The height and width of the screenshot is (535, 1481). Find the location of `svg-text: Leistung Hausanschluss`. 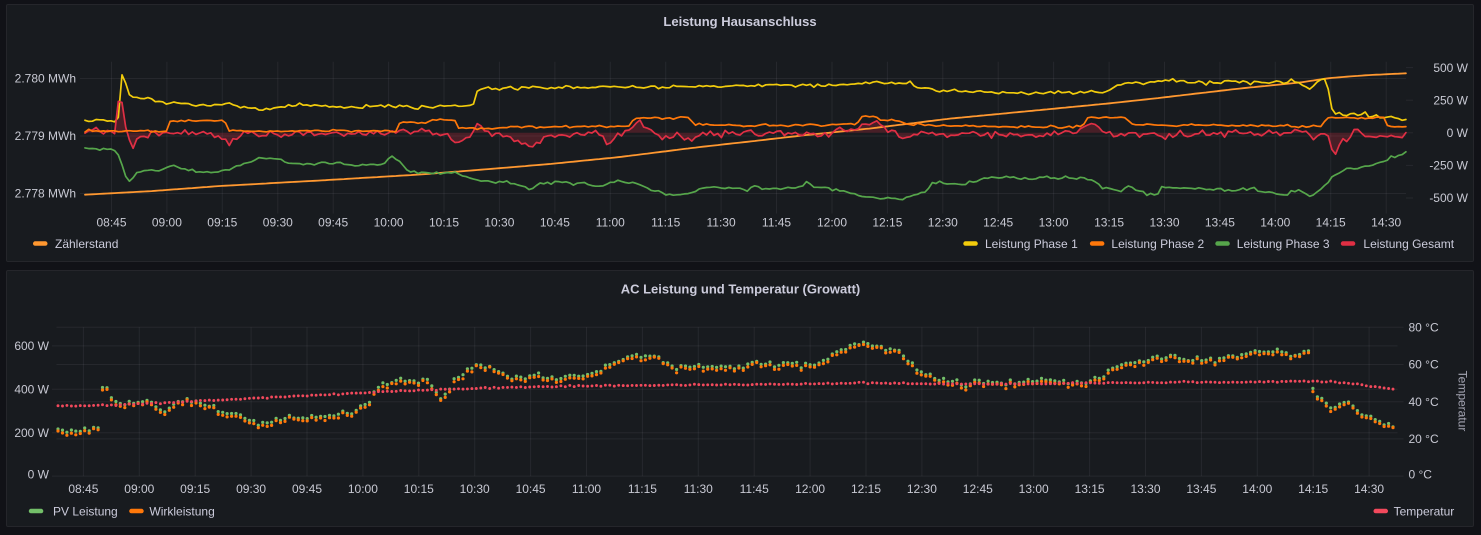

svg-text: Leistung Hausanschluss is located at coordinates (739, 21).